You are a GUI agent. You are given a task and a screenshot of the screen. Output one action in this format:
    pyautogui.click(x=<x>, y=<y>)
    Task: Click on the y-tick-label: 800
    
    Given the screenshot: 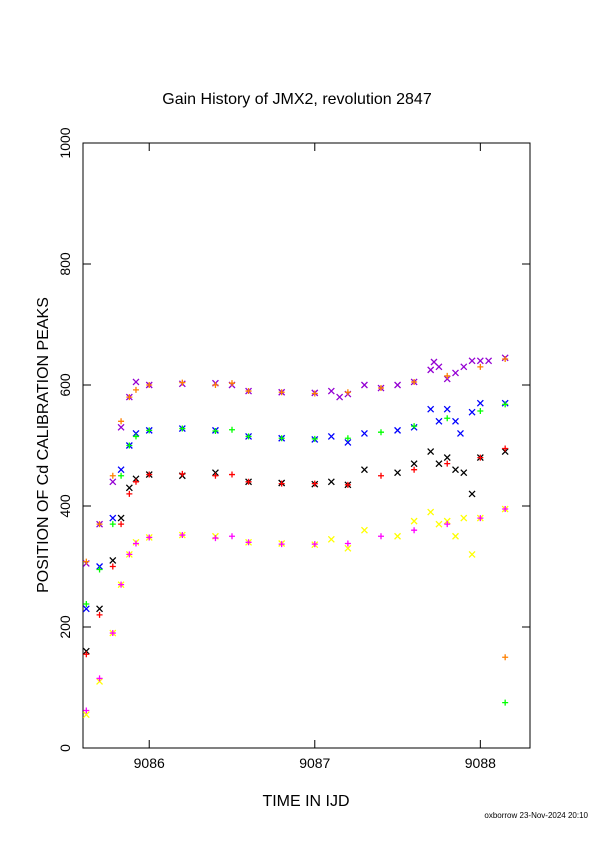 What is the action you would take?
    pyautogui.click(x=65, y=264)
    